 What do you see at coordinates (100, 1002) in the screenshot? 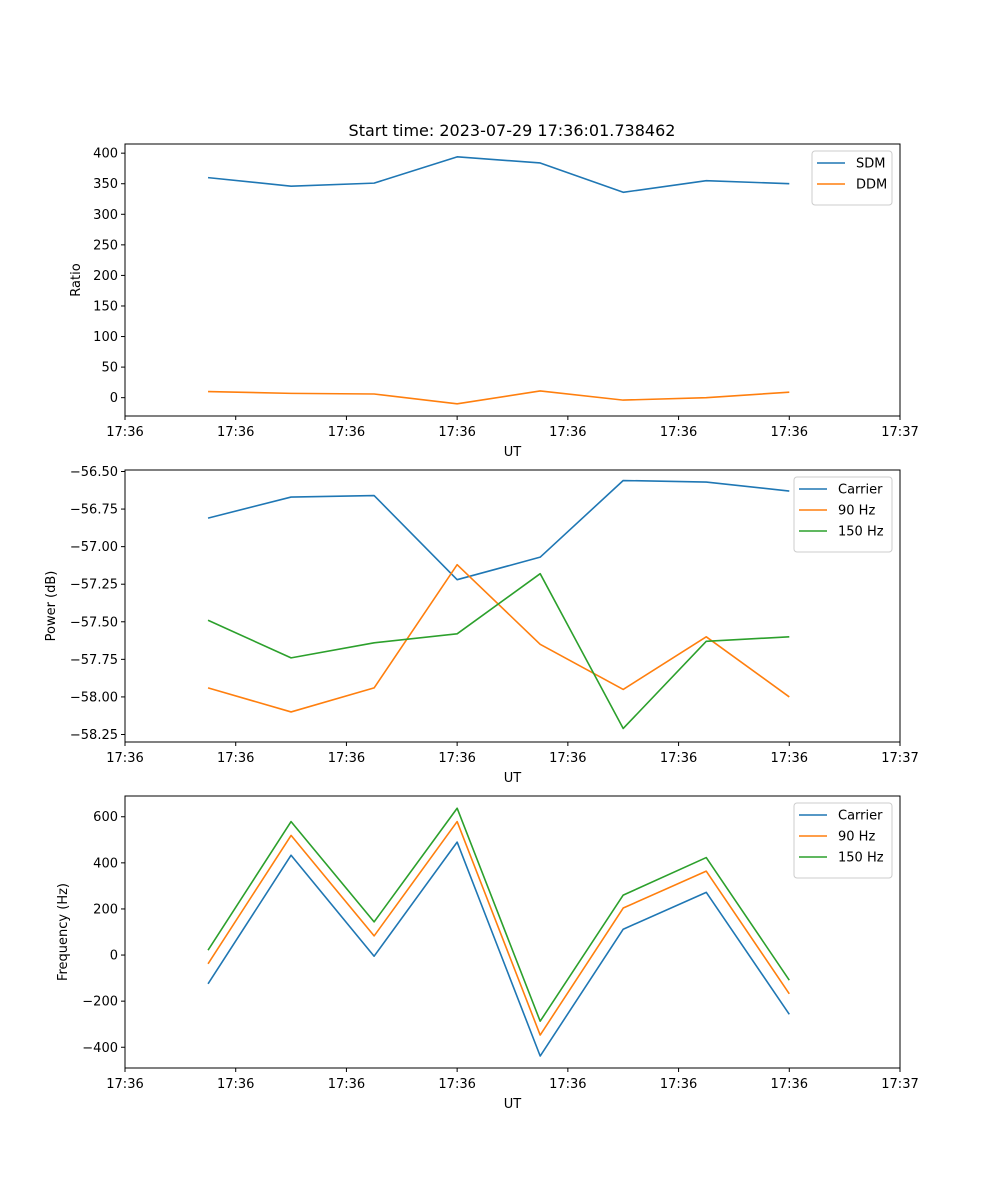
I see `y-tick-label: −200` at bounding box center [100, 1002].